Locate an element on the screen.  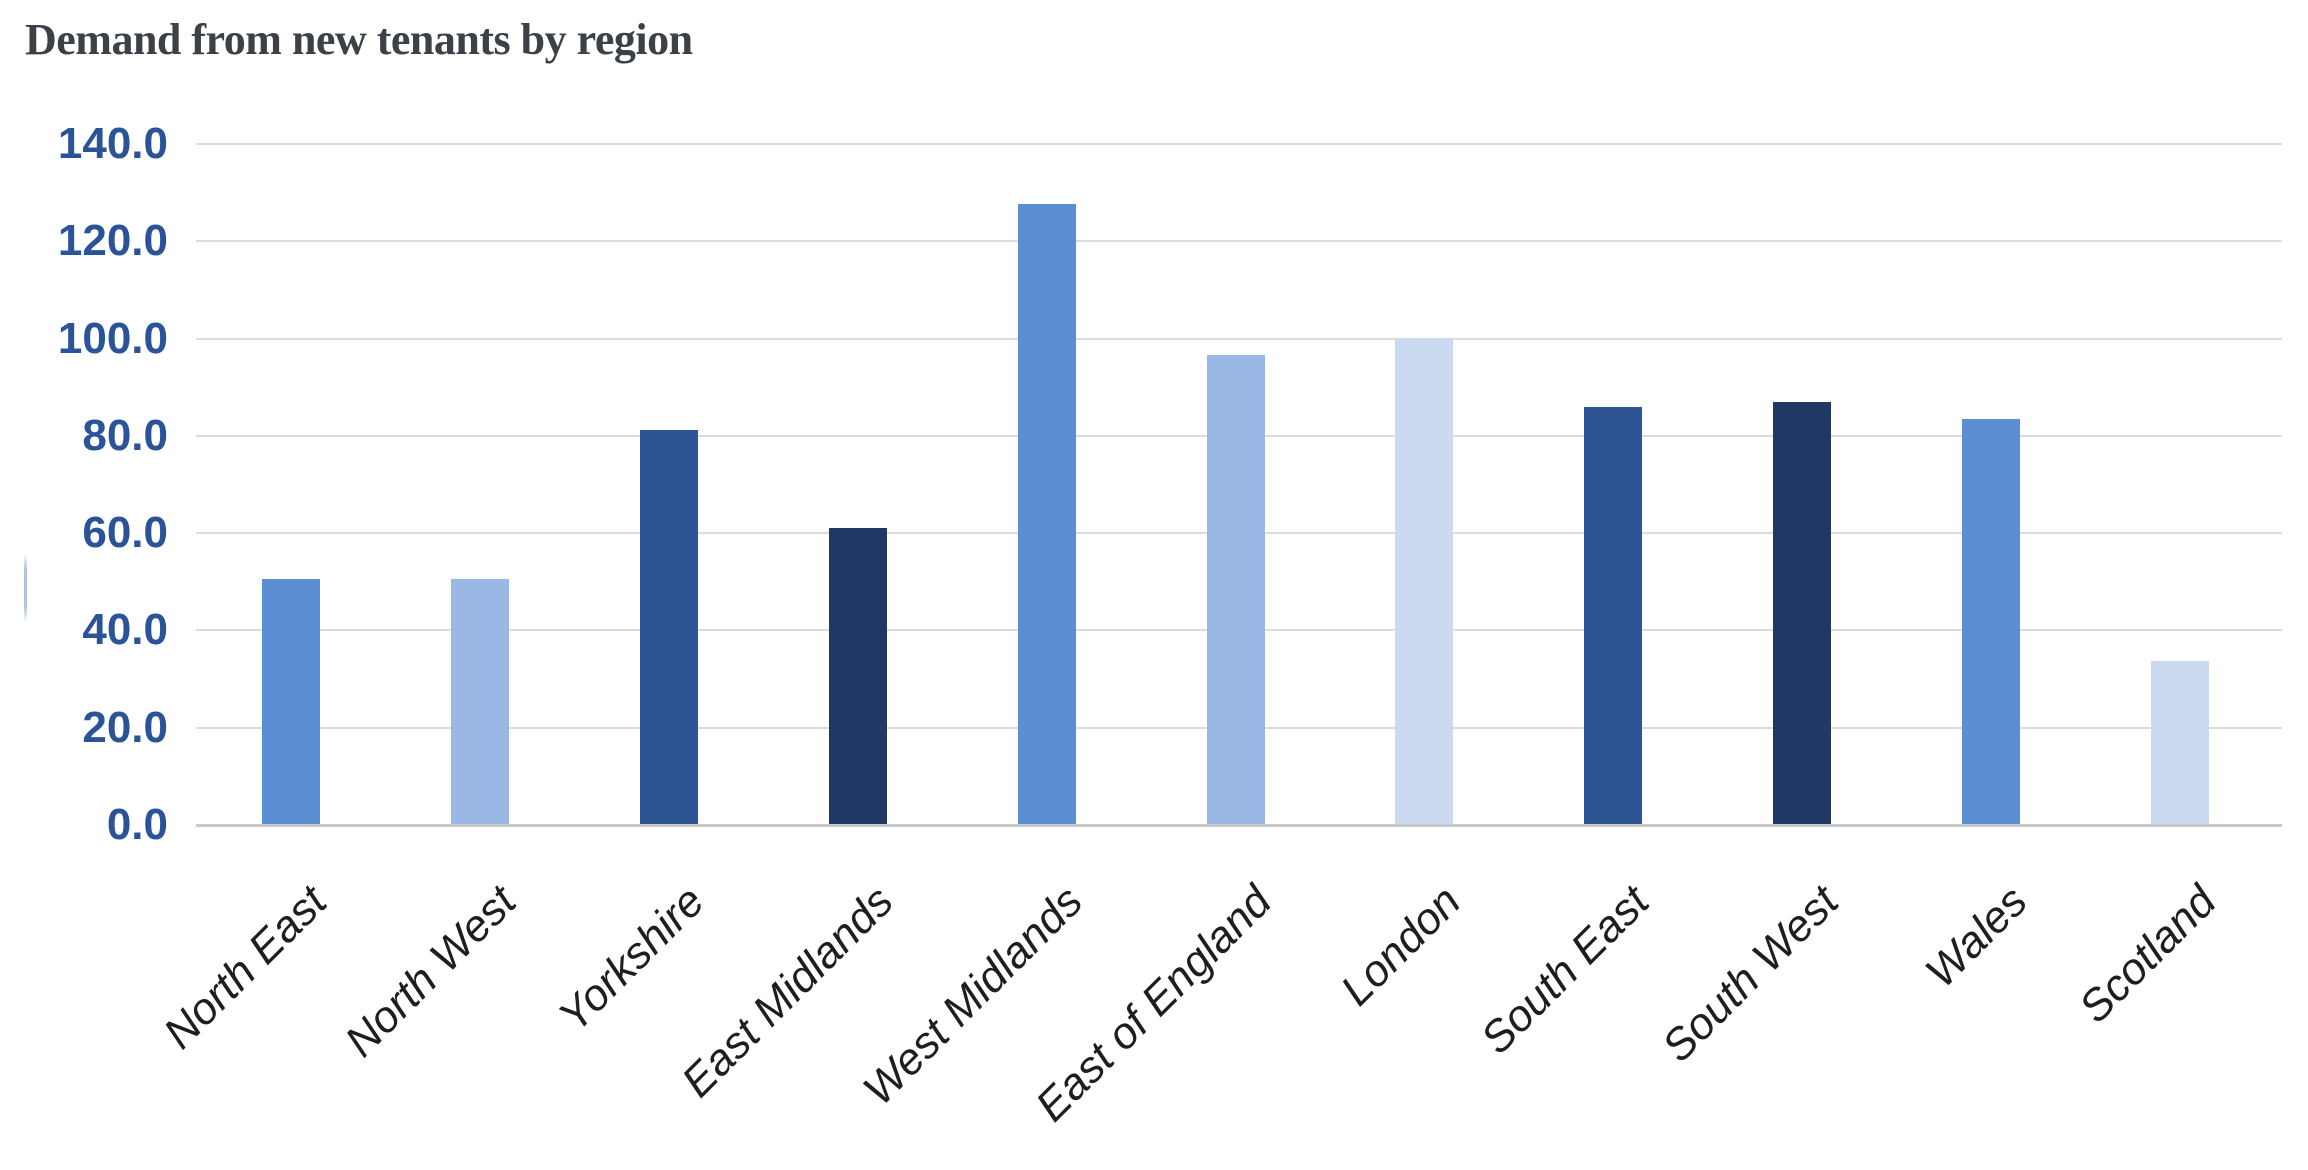
y-axis-tick-label: 80.0 is located at coordinates (125, 435).